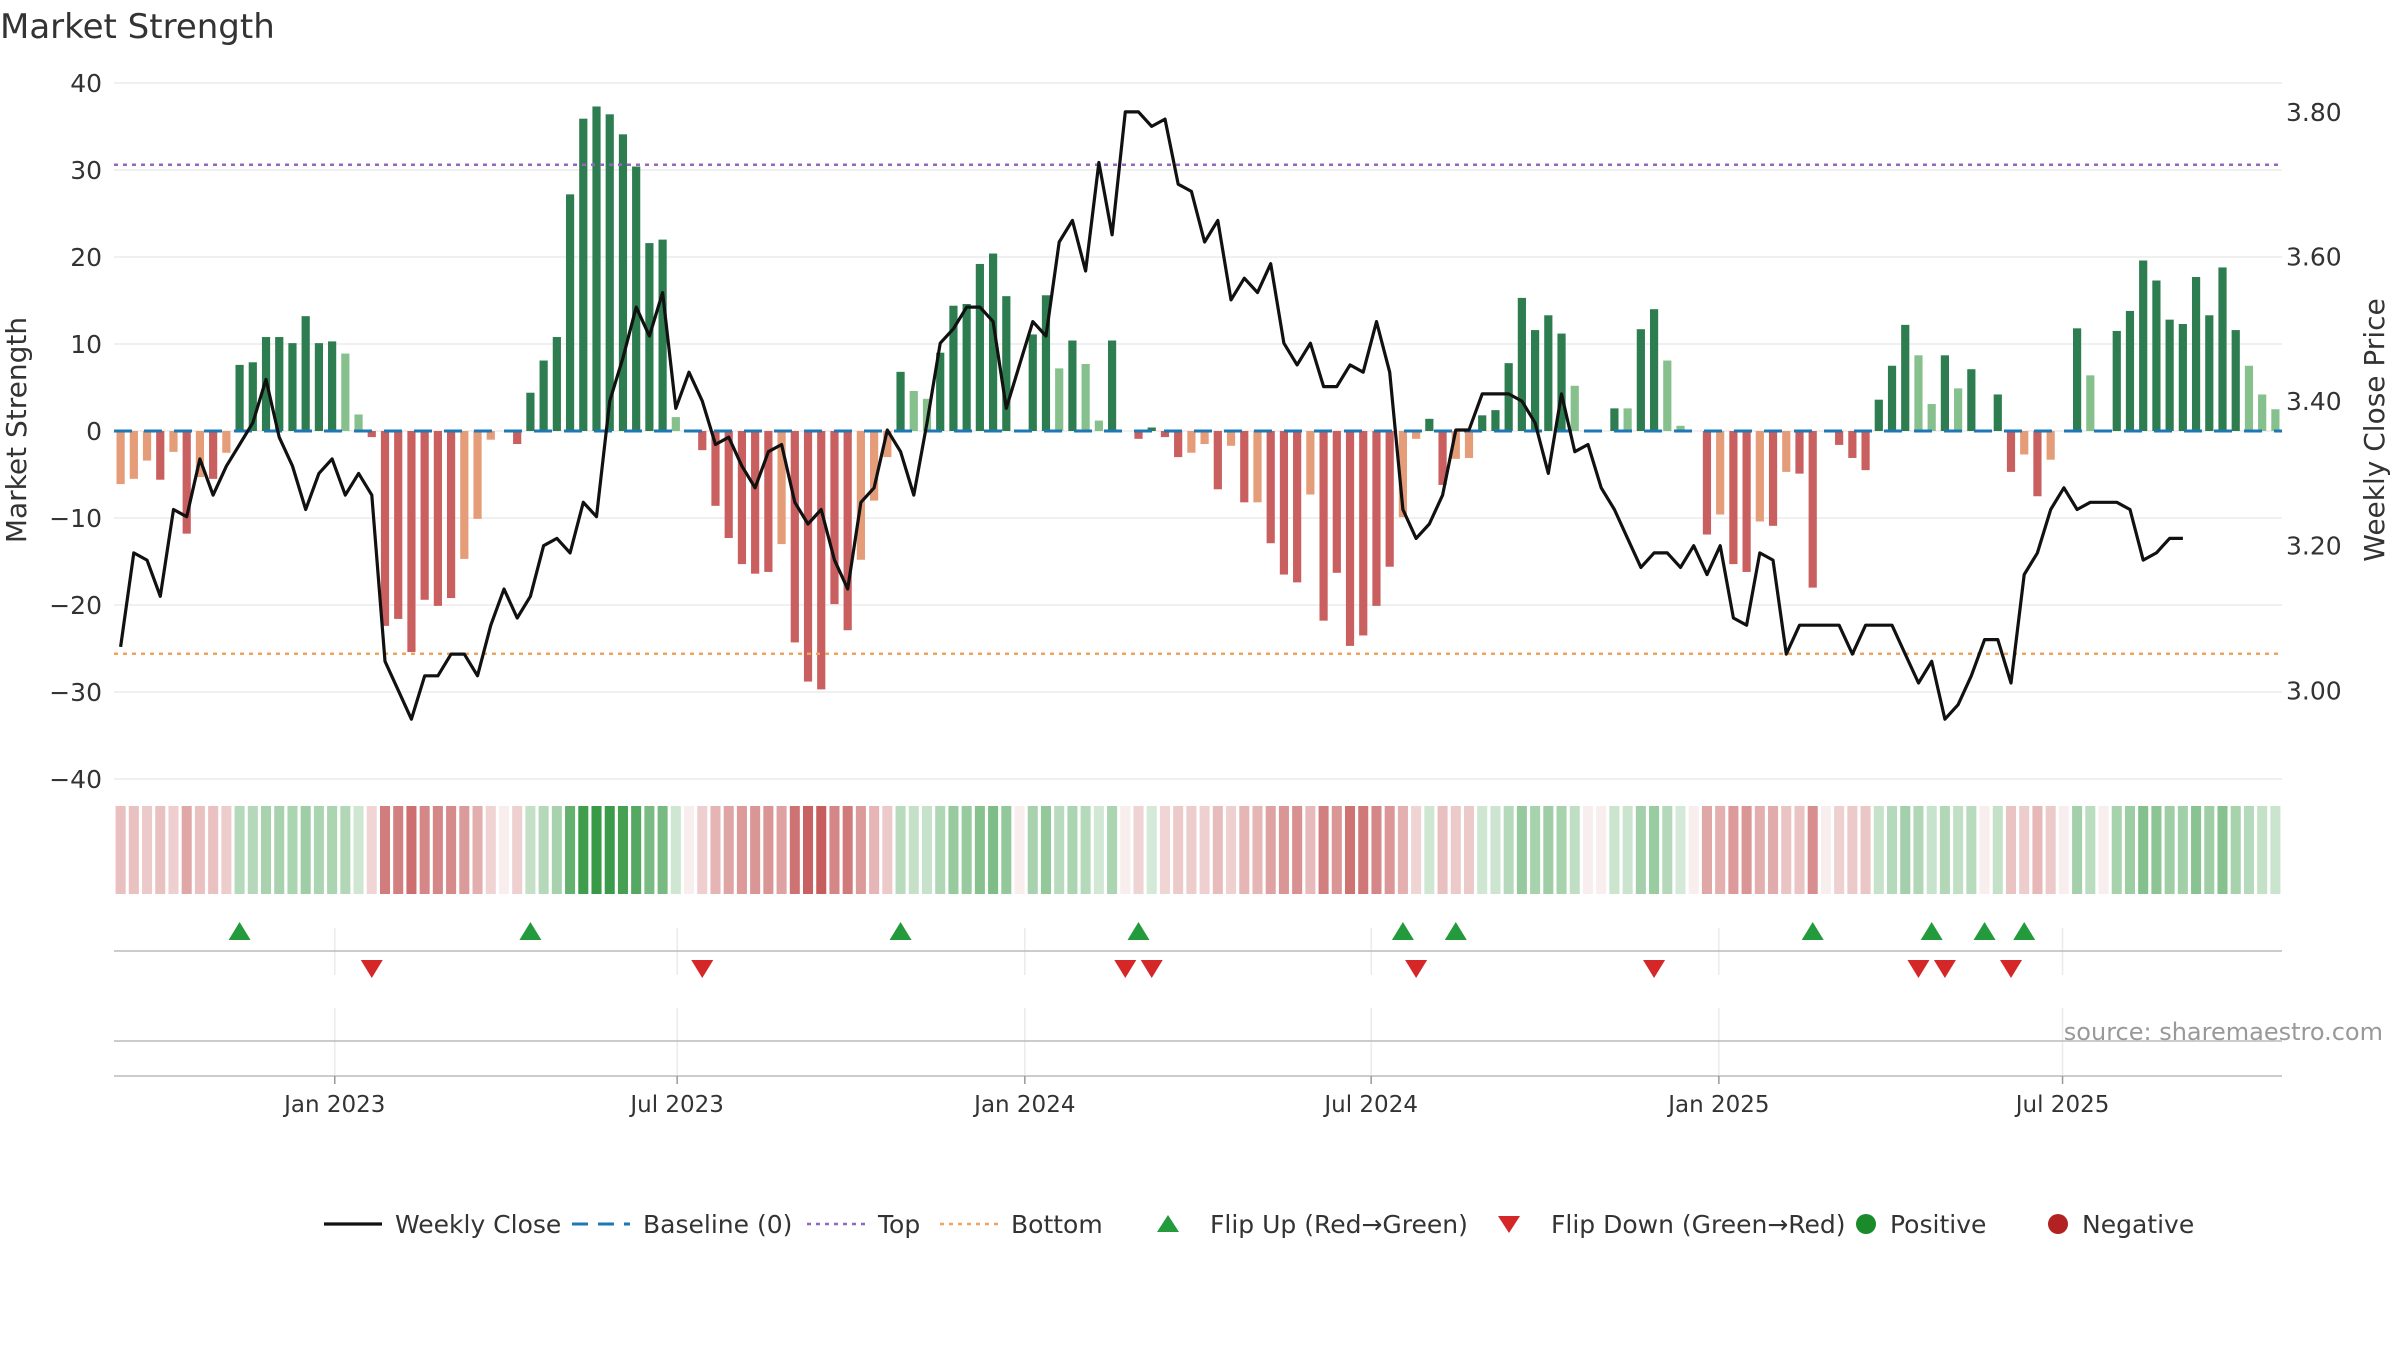 Image resolution: width=2400 pixels, height=1350 pixels. What do you see at coordinates (75, 779) in the screenshot?
I see `left-tick-label: −40` at bounding box center [75, 779].